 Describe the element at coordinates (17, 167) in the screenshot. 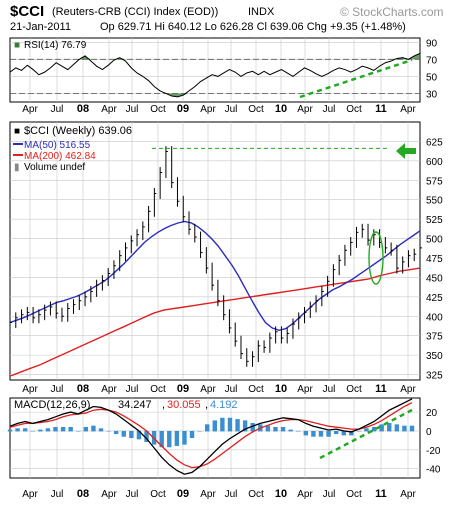

I see `volume-legend-swatch: ▮` at that location.